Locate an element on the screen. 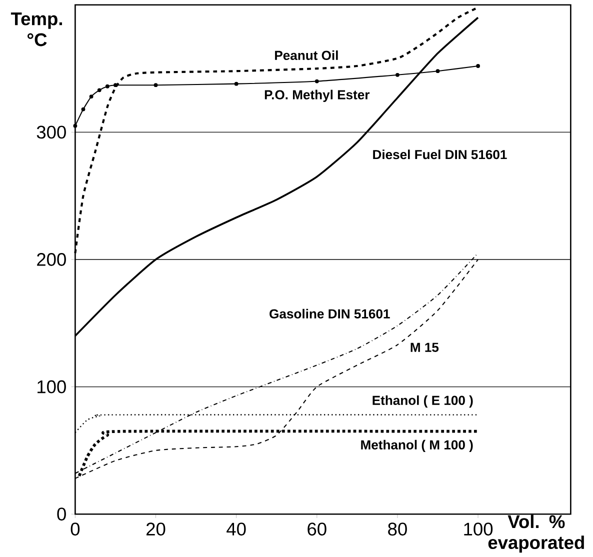 Image resolution: width=593 pixels, height=557 pixels. x-tick-label: 80 is located at coordinates (397, 529).